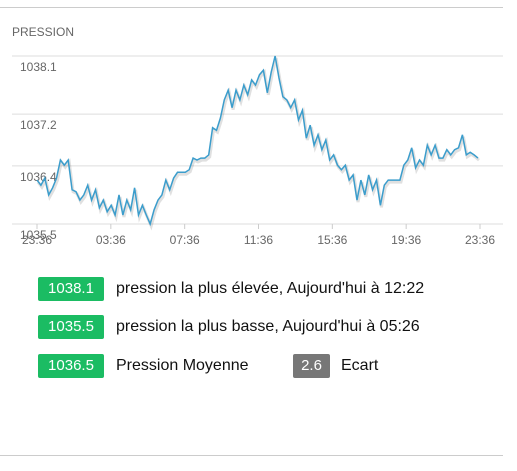 This screenshot has width=517, height=471. Describe the element at coordinates (182, 365) in the screenshot. I see `stat-label: Pression Moyenne` at that location.